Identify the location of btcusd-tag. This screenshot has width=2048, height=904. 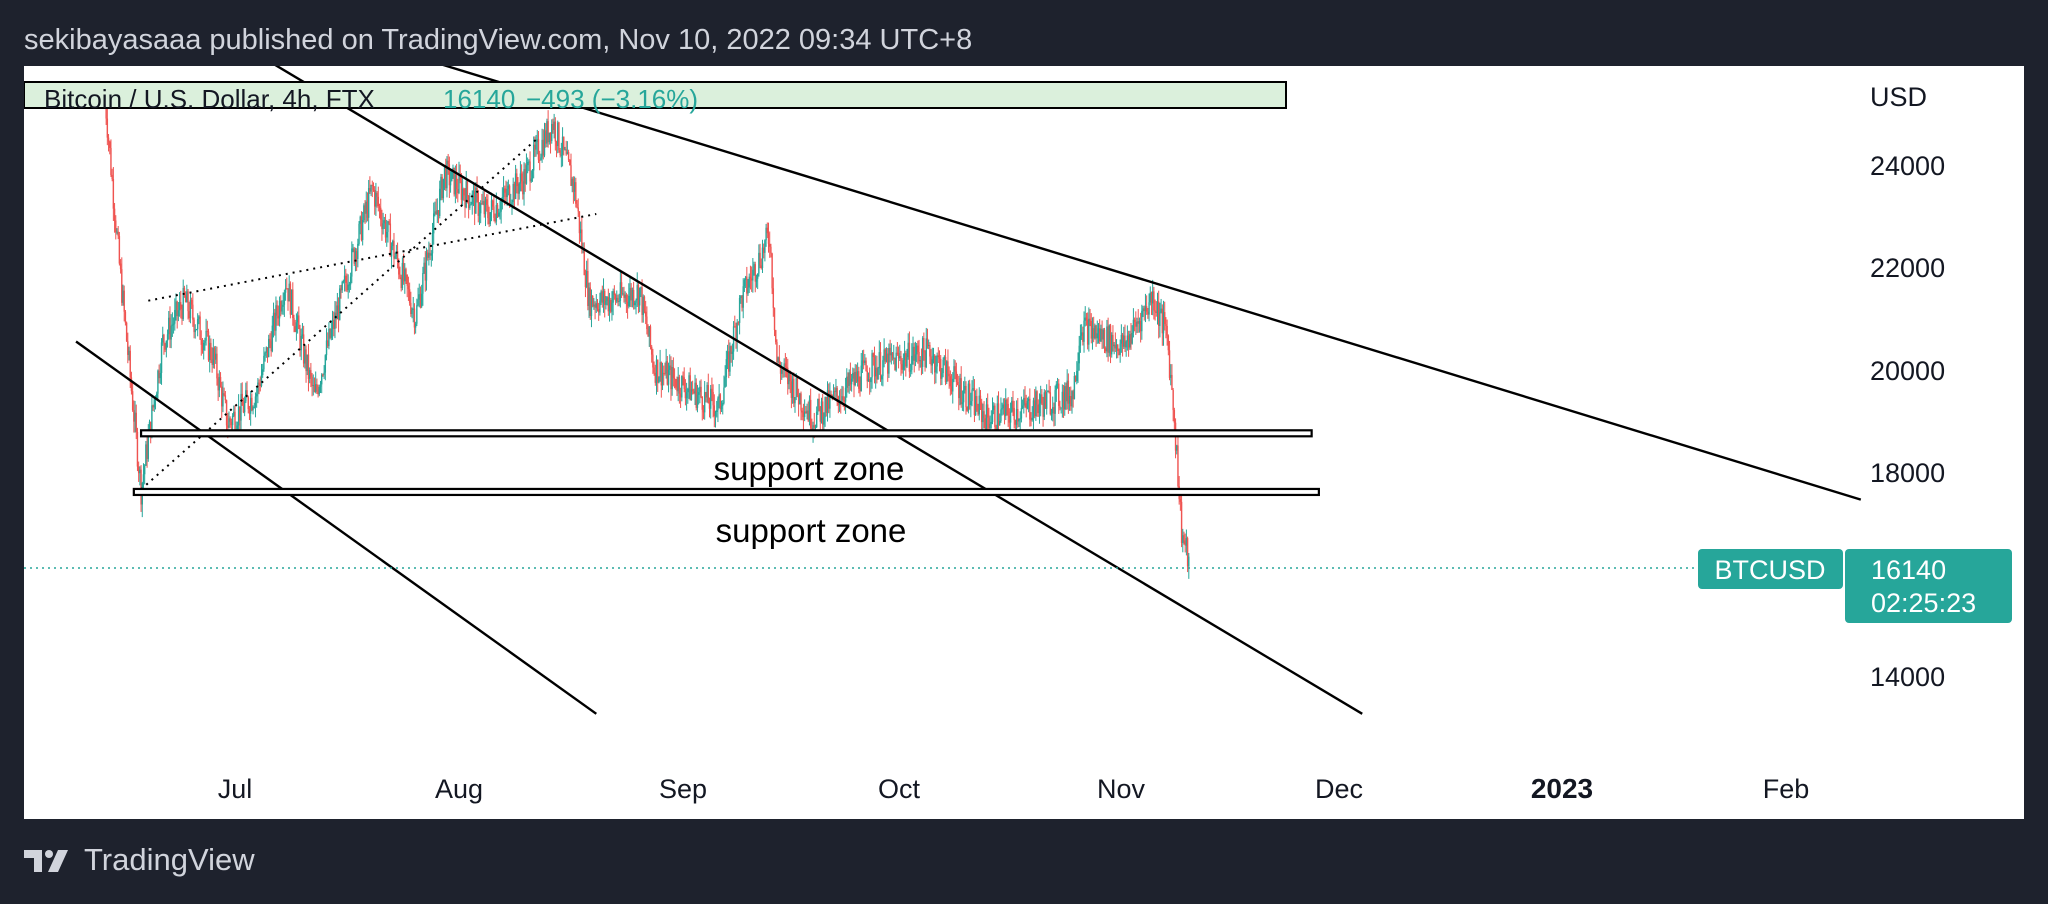
(1770, 569).